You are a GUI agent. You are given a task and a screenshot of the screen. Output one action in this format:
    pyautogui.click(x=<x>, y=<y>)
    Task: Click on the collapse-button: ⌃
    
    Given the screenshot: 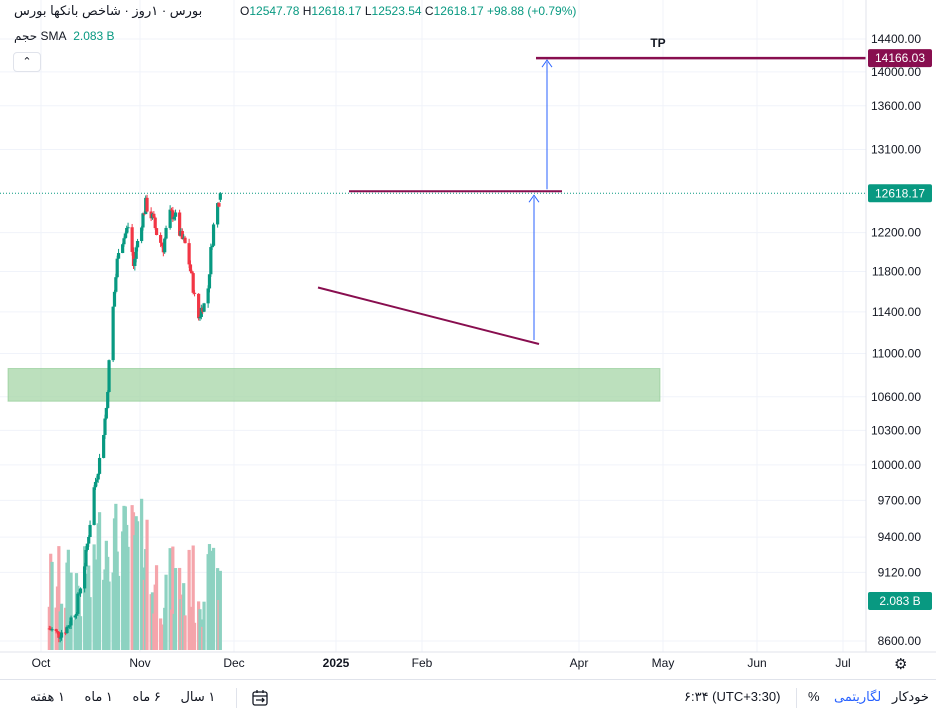 What is the action you would take?
    pyautogui.click(x=27, y=62)
    